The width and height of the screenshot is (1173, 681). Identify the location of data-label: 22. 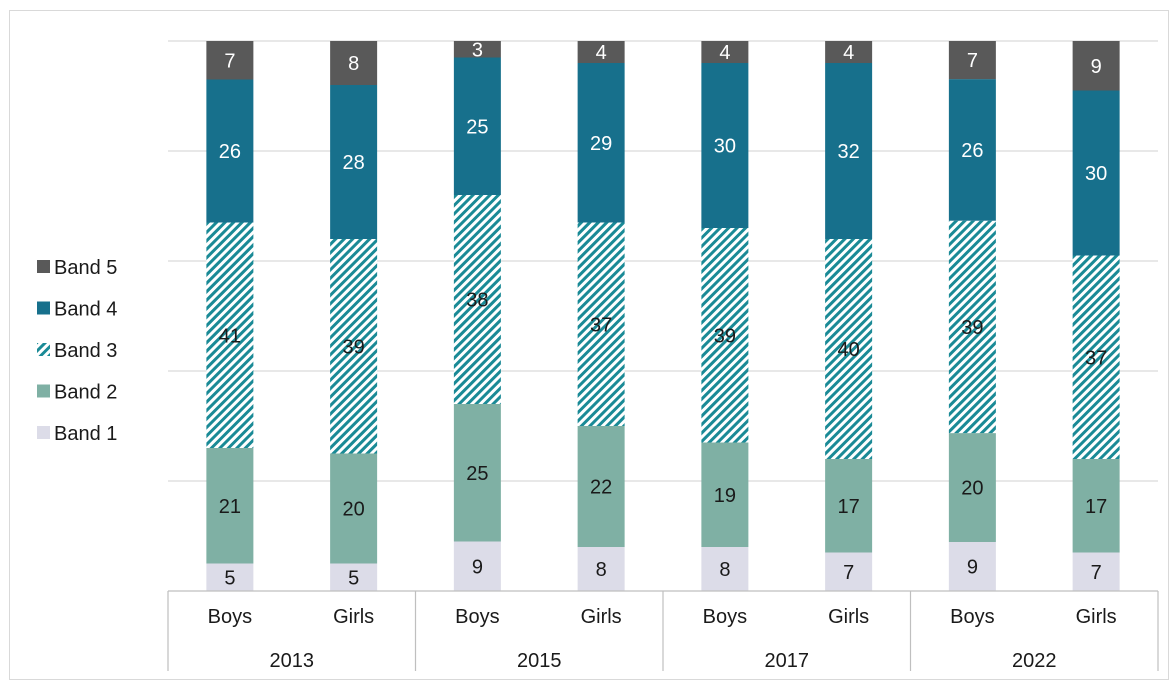
(601, 488).